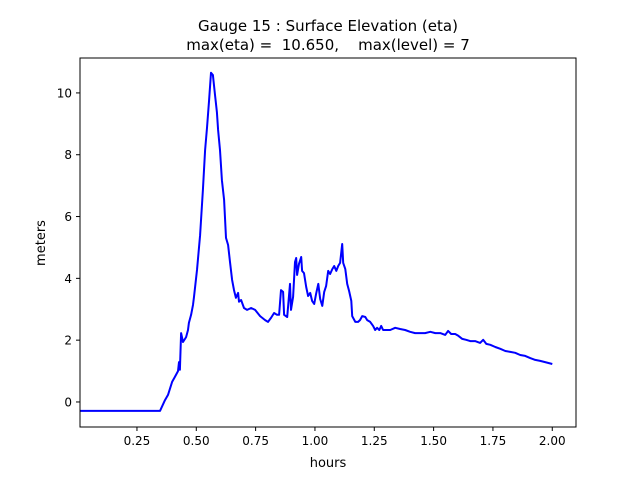 Image resolution: width=640 pixels, height=480 pixels. I want to click on y-tick-label: 6, so click(68, 217).